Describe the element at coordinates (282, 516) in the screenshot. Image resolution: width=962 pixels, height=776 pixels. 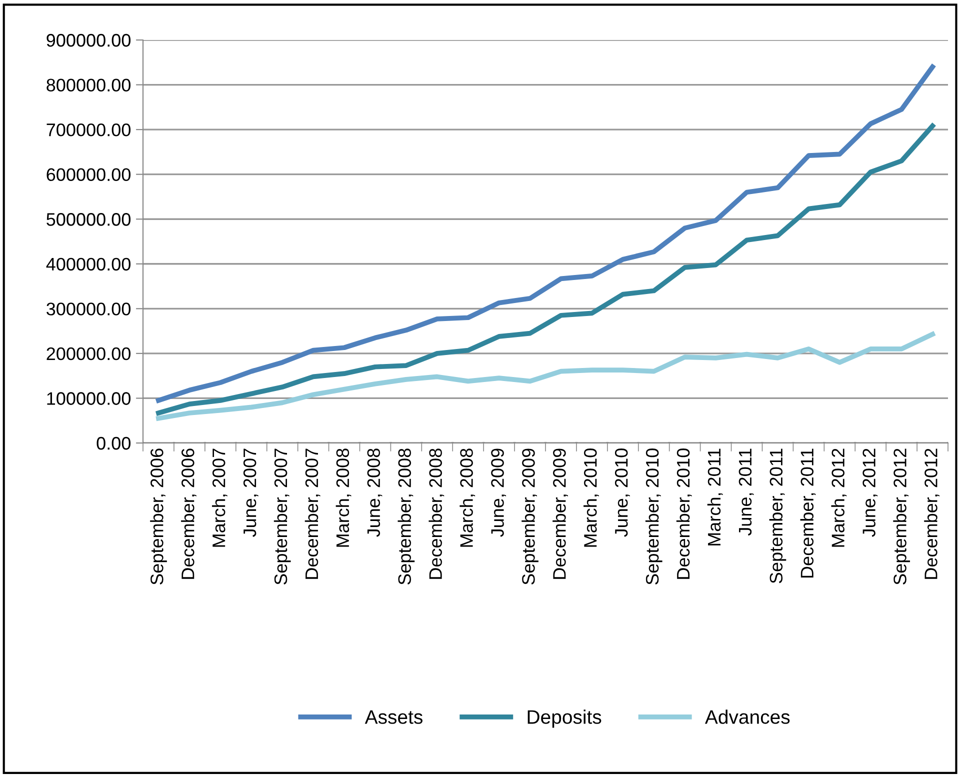
I see `x-tick-label: September, 2007` at that location.